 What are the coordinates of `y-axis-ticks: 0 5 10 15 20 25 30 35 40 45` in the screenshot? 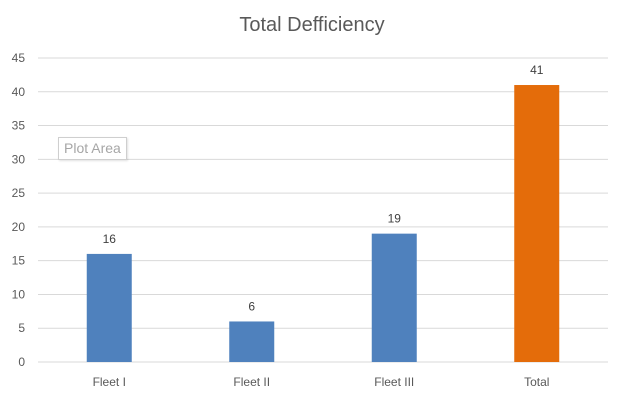 It's located at (19, 210).